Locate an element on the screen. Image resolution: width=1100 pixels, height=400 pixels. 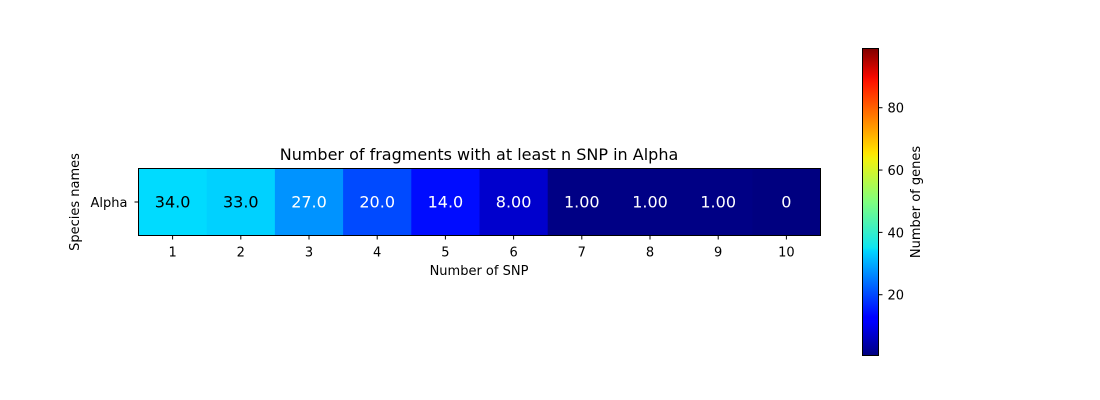
cell-value-label: 27.0 is located at coordinates (309, 202).